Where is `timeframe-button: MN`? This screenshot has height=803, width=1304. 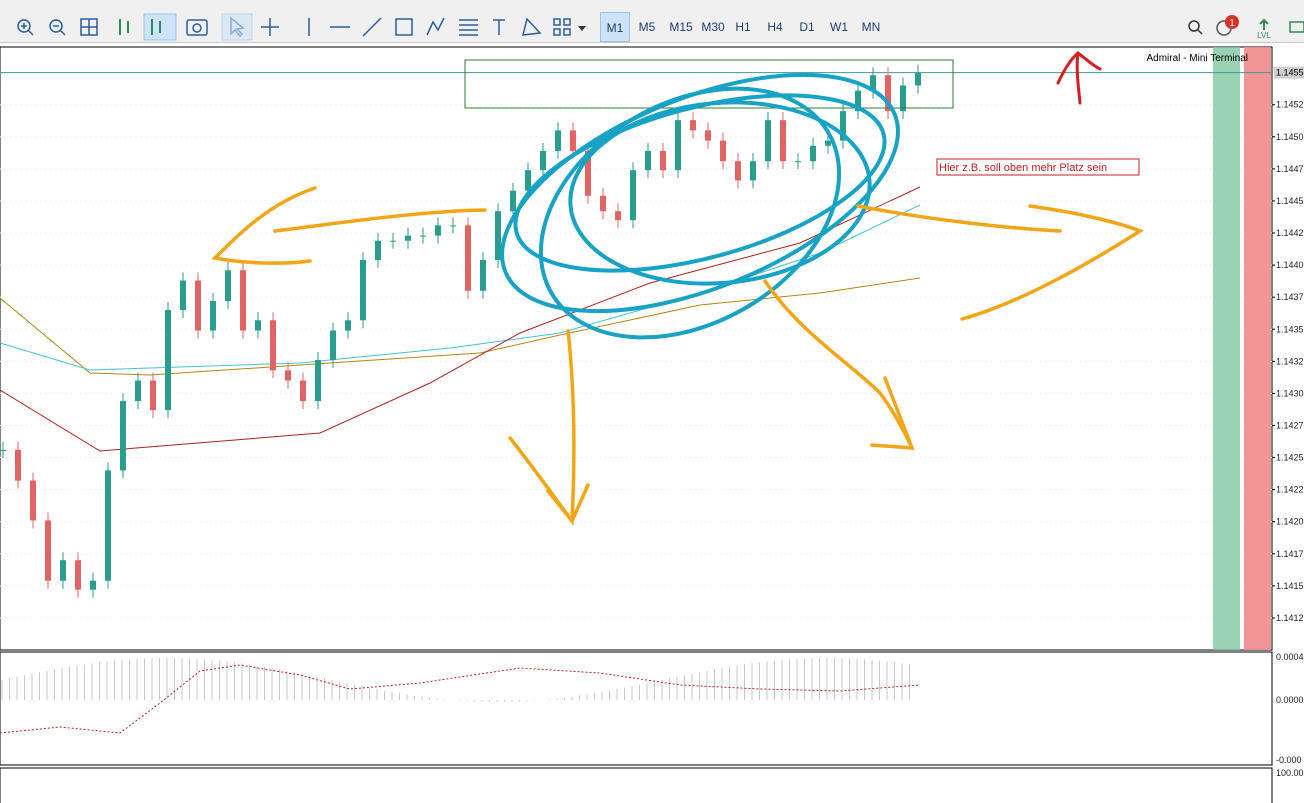
timeframe-button: MN is located at coordinates (871, 27).